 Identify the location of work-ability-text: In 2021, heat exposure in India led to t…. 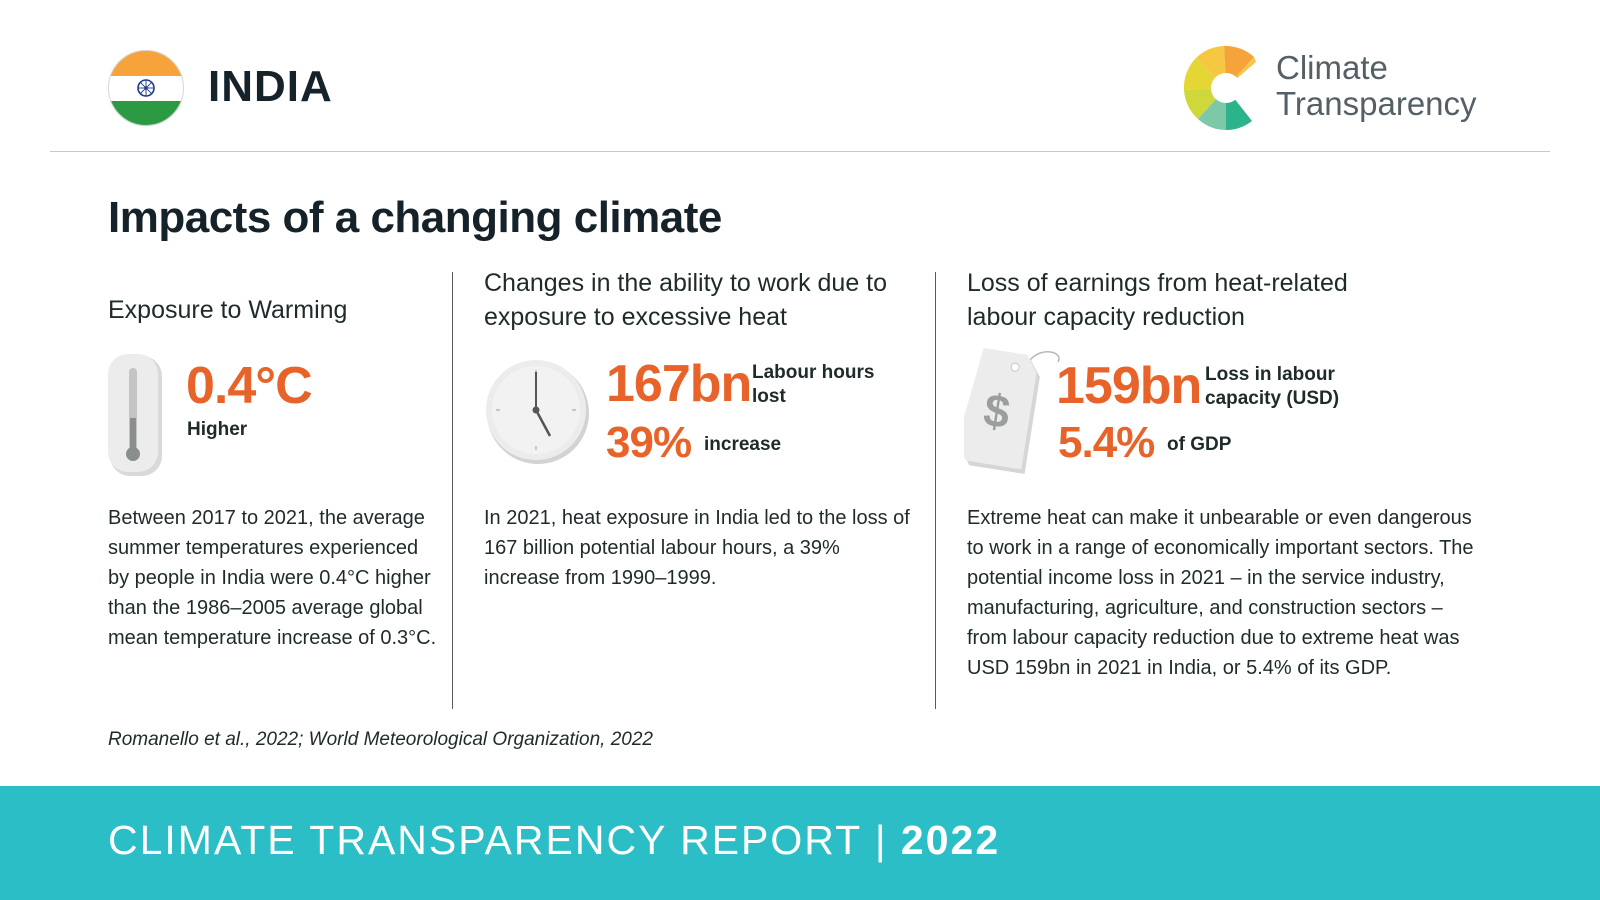
(697, 548).